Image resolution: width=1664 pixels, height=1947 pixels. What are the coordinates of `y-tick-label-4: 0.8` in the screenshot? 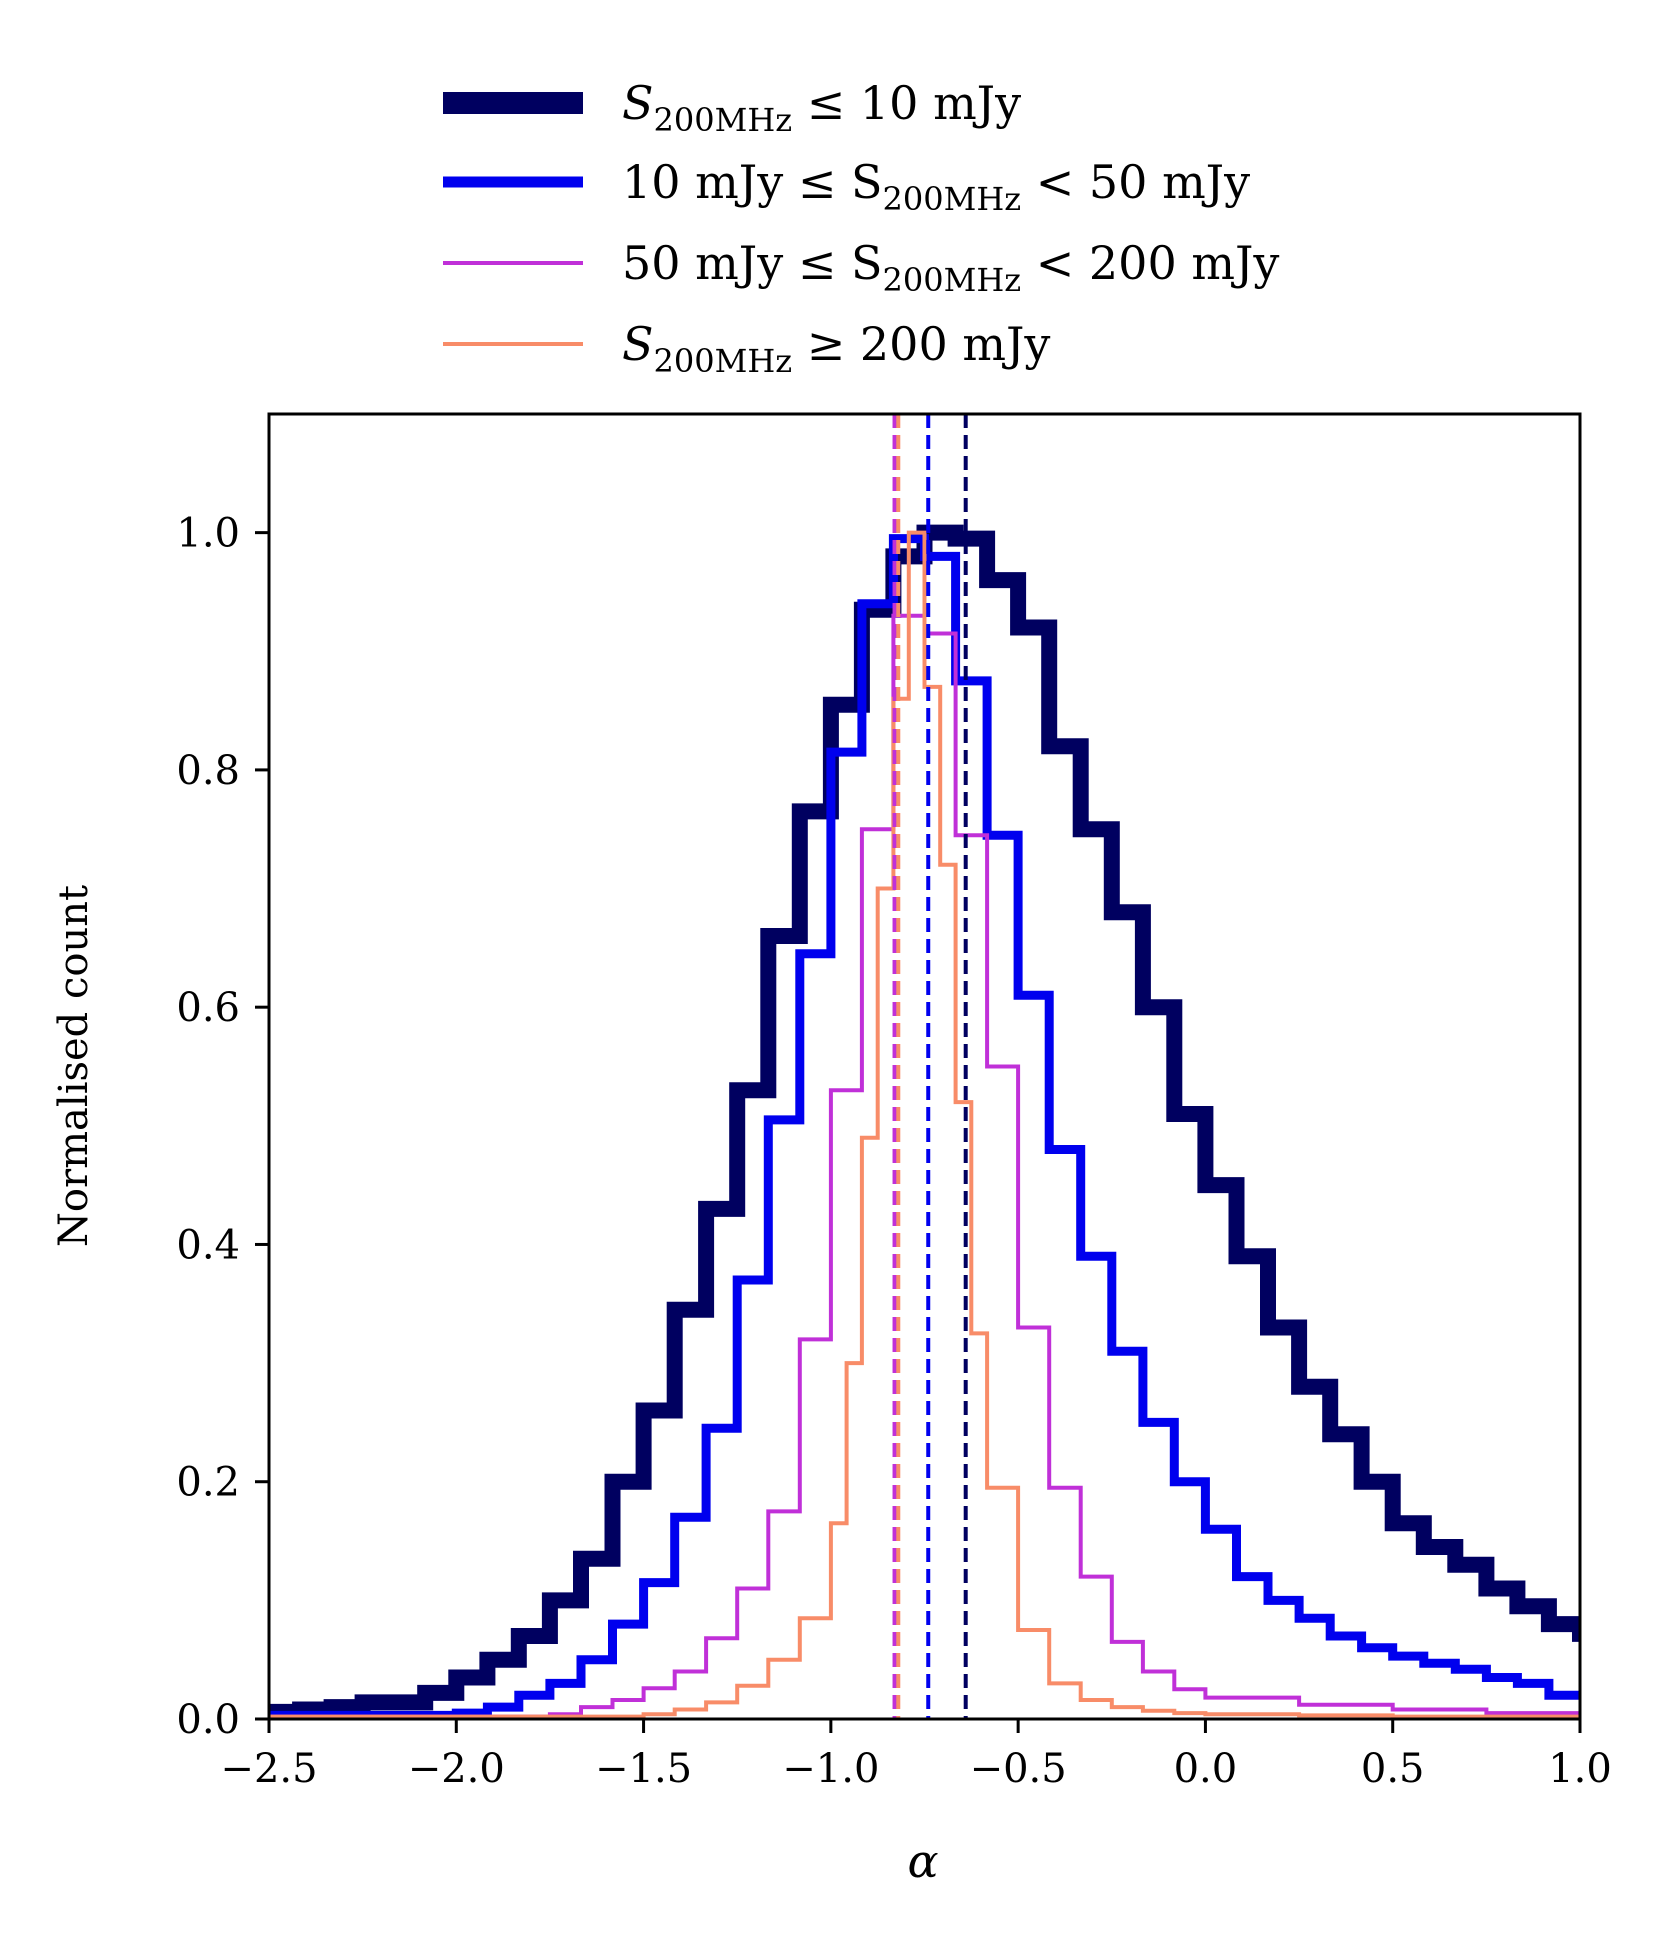 It's located at (208, 771).